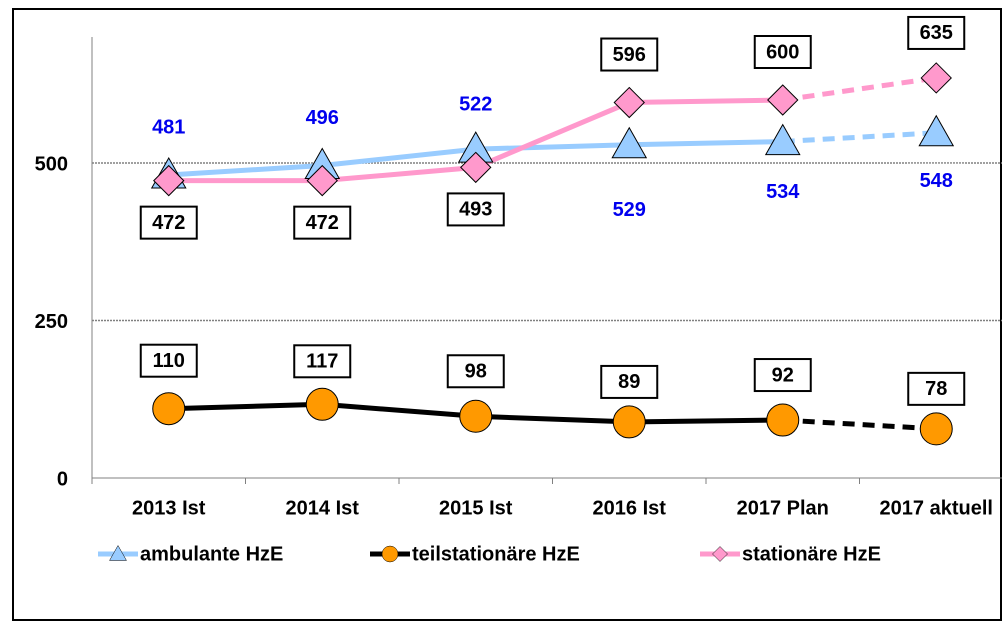  I want to click on data-label: 548, so click(936, 181).